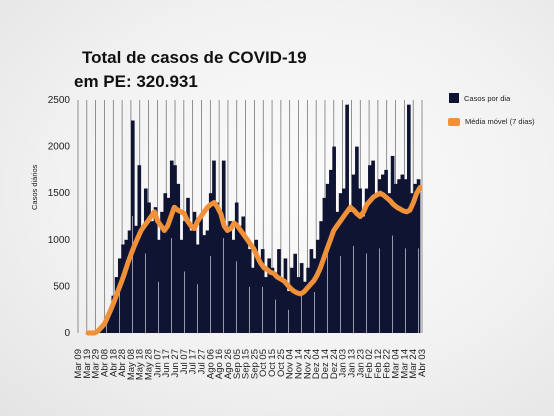 The width and height of the screenshot is (554, 416). I want to click on y-tick-label: 2000, so click(59, 147).